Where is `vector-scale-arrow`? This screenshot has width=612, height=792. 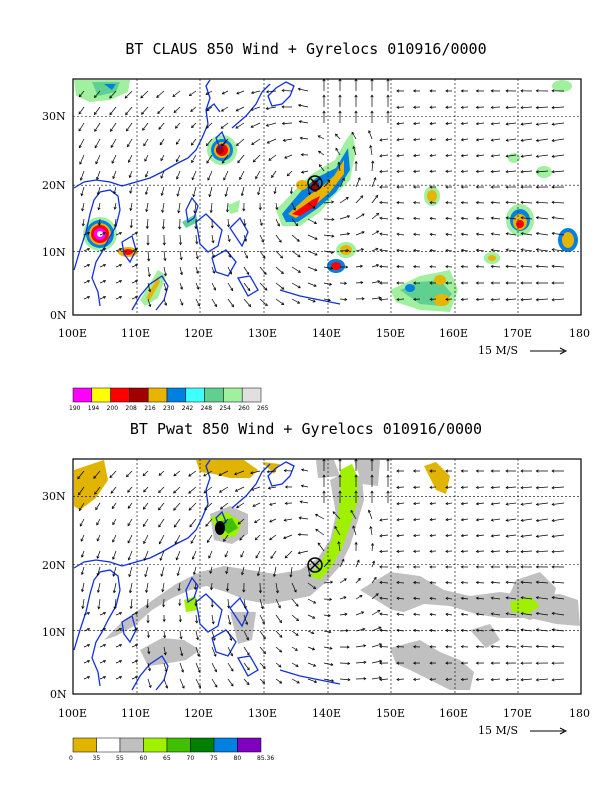 vector-scale-arrow is located at coordinates (549, 731).